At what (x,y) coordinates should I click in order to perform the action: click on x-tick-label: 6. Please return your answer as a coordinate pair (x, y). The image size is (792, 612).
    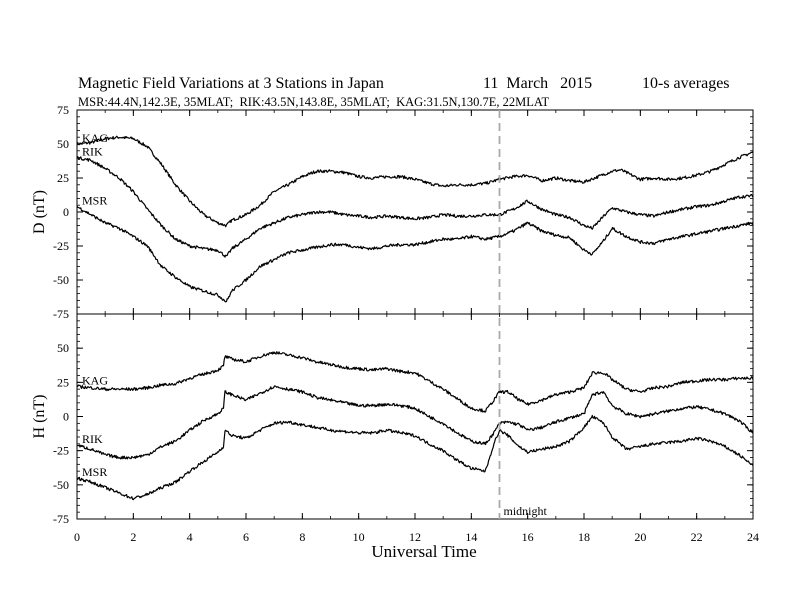
    Looking at the image, I should click on (246, 537).